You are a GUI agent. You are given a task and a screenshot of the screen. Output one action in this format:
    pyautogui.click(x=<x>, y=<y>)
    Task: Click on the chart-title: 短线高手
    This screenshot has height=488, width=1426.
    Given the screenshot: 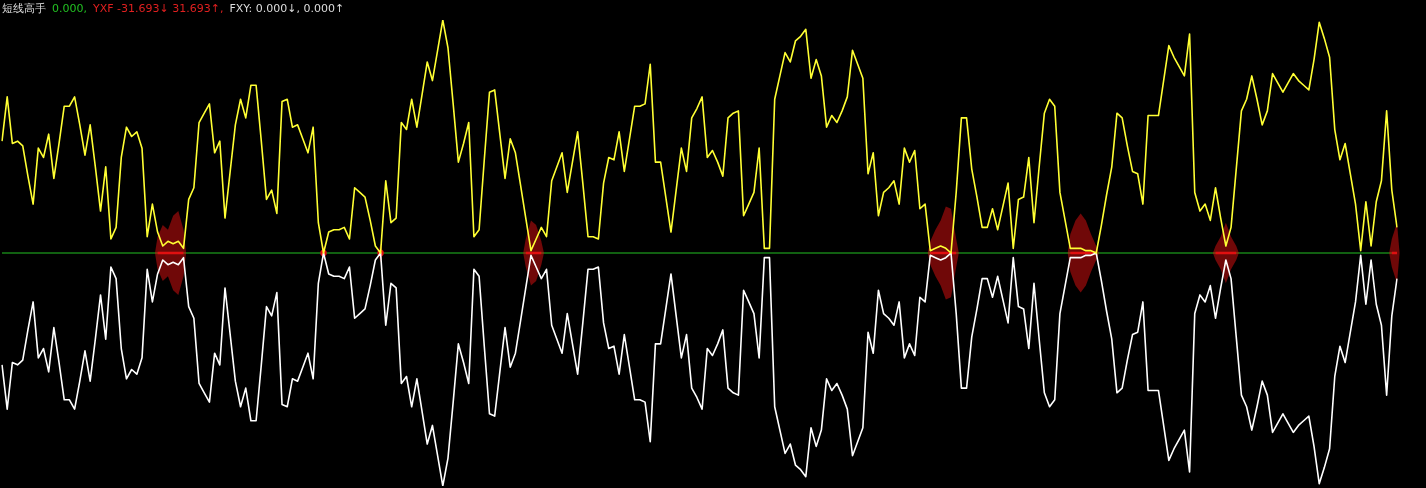 What is the action you would take?
    pyautogui.click(x=24, y=8)
    